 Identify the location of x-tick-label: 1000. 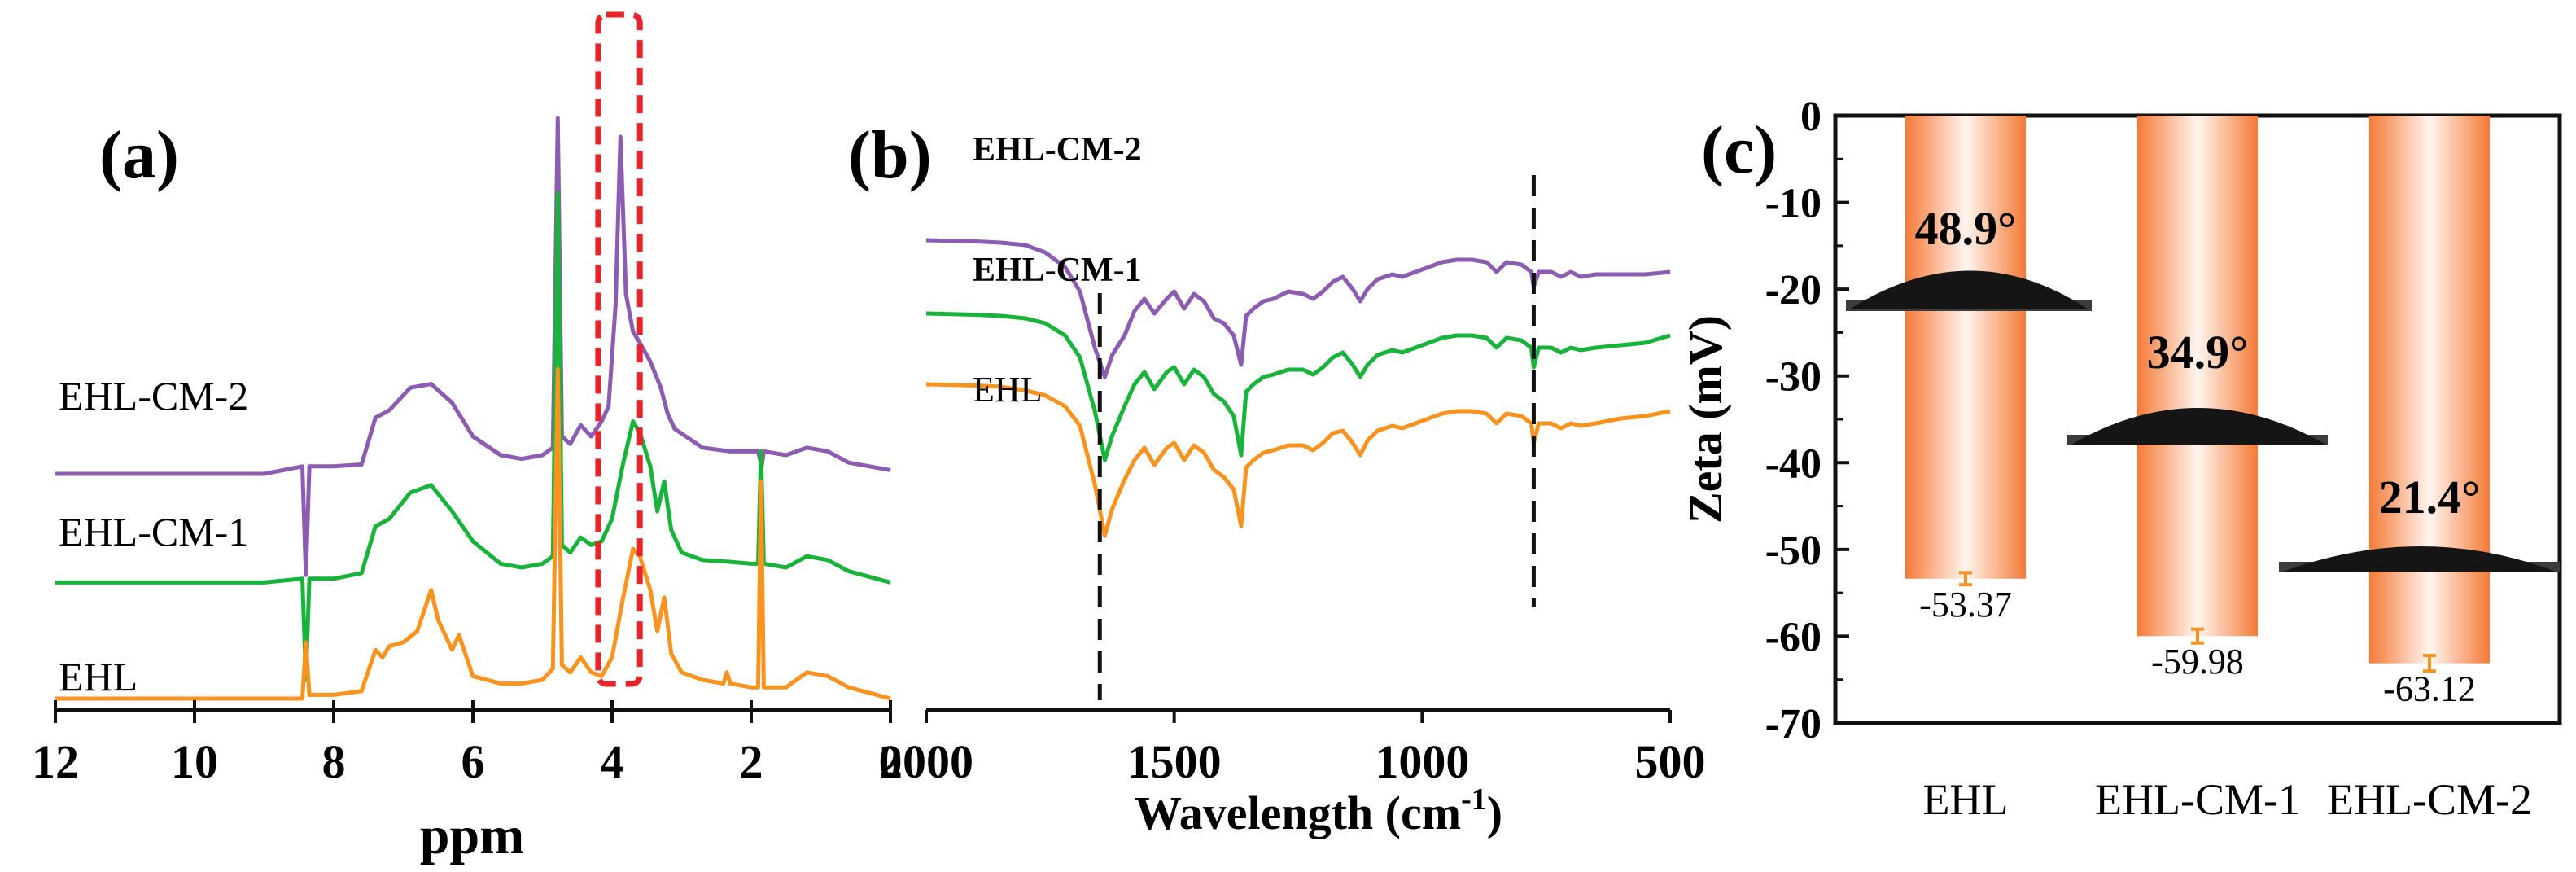
(1422, 761).